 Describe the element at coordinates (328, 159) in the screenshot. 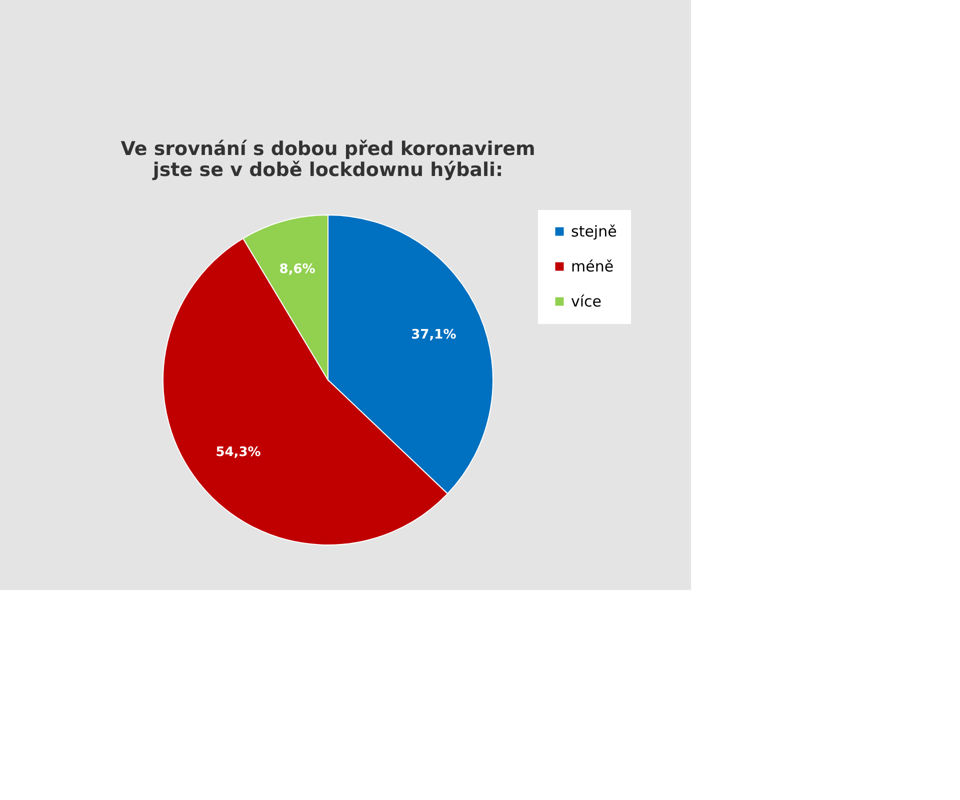

I see `chart-title: Ve srovnání s dobou před koronavirem jste se v době lockdownu hýbali:` at that location.